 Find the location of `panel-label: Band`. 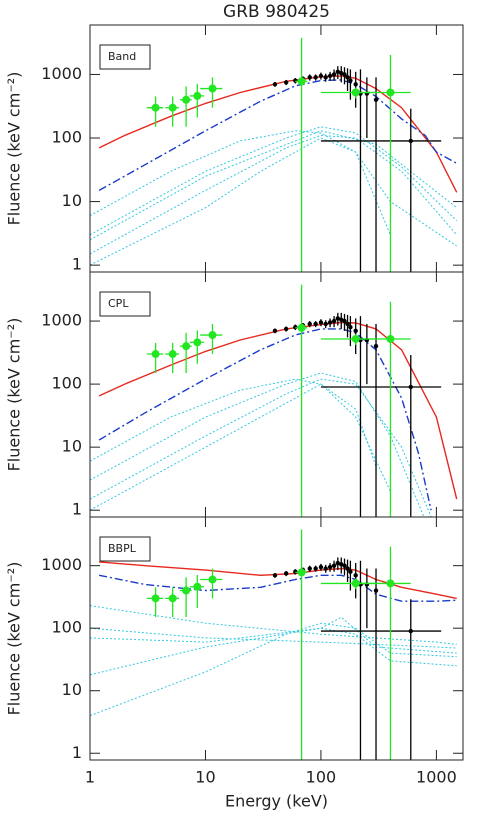

panel-label: Band is located at coordinates (122, 56).